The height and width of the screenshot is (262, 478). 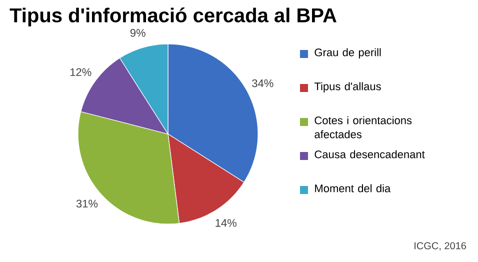 I want to click on legend-label: Moment del dia, so click(x=353, y=188).